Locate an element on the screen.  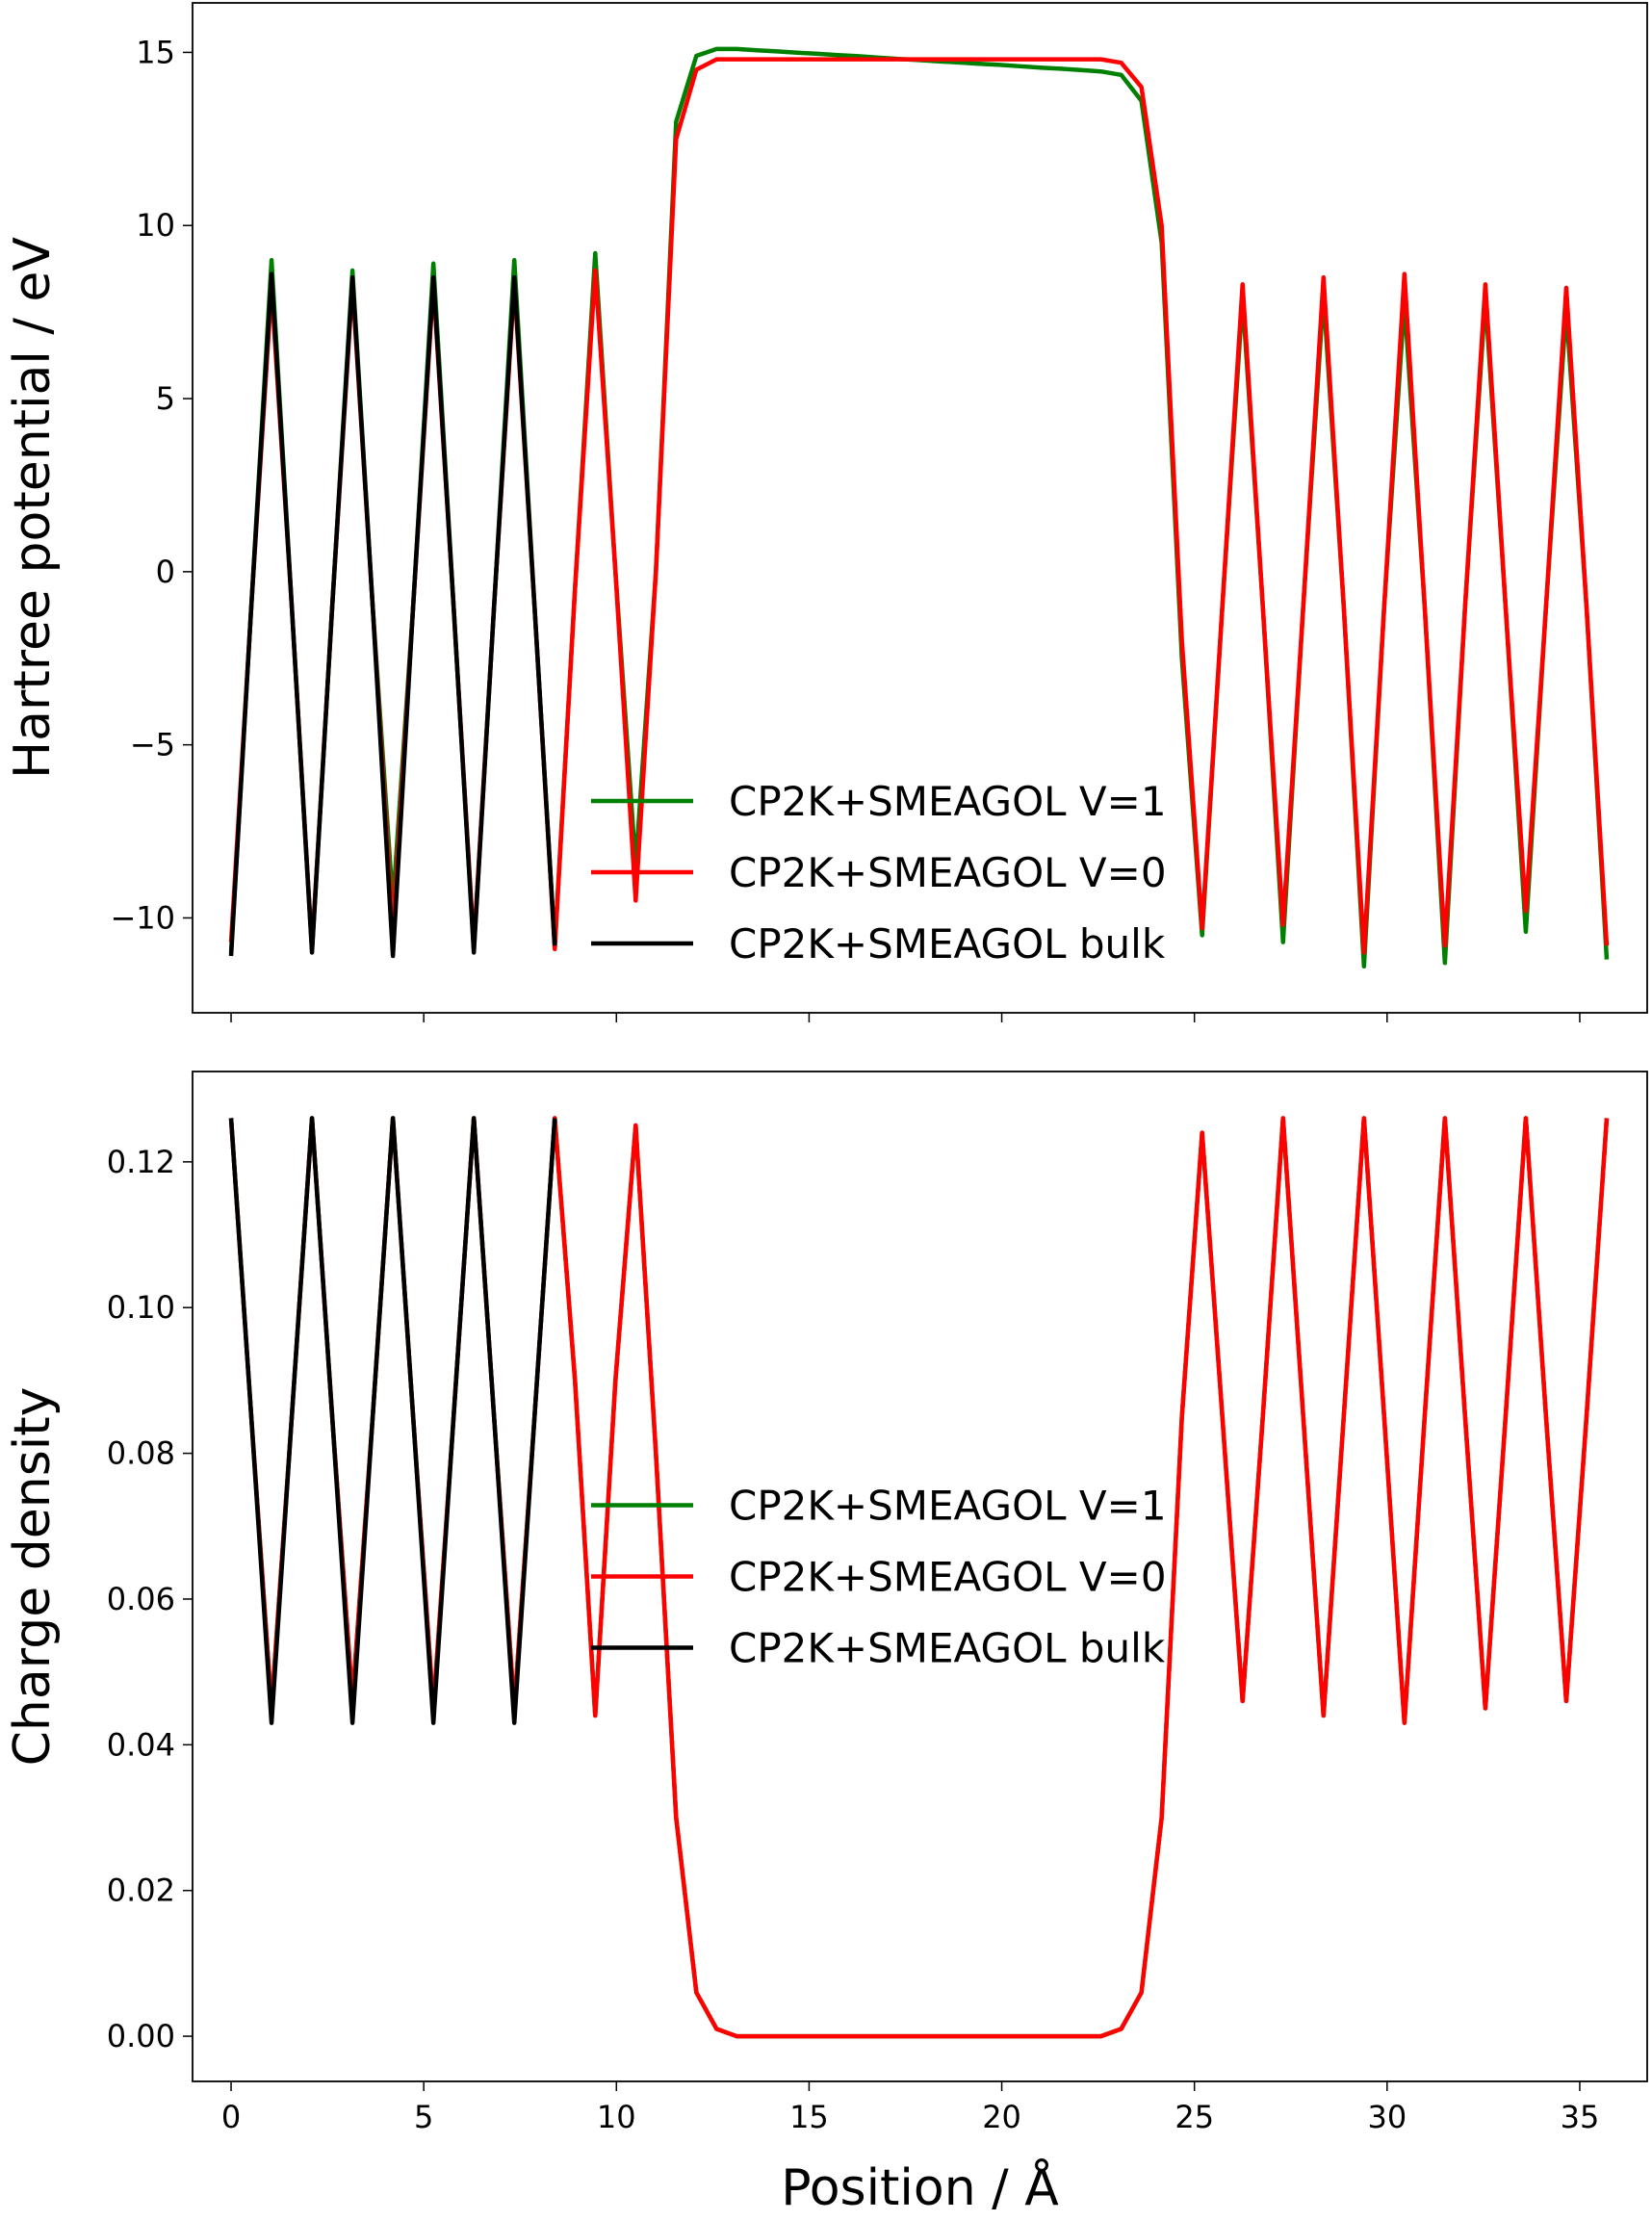
x-tick-label: 20 is located at coordinates (1001, 2117).